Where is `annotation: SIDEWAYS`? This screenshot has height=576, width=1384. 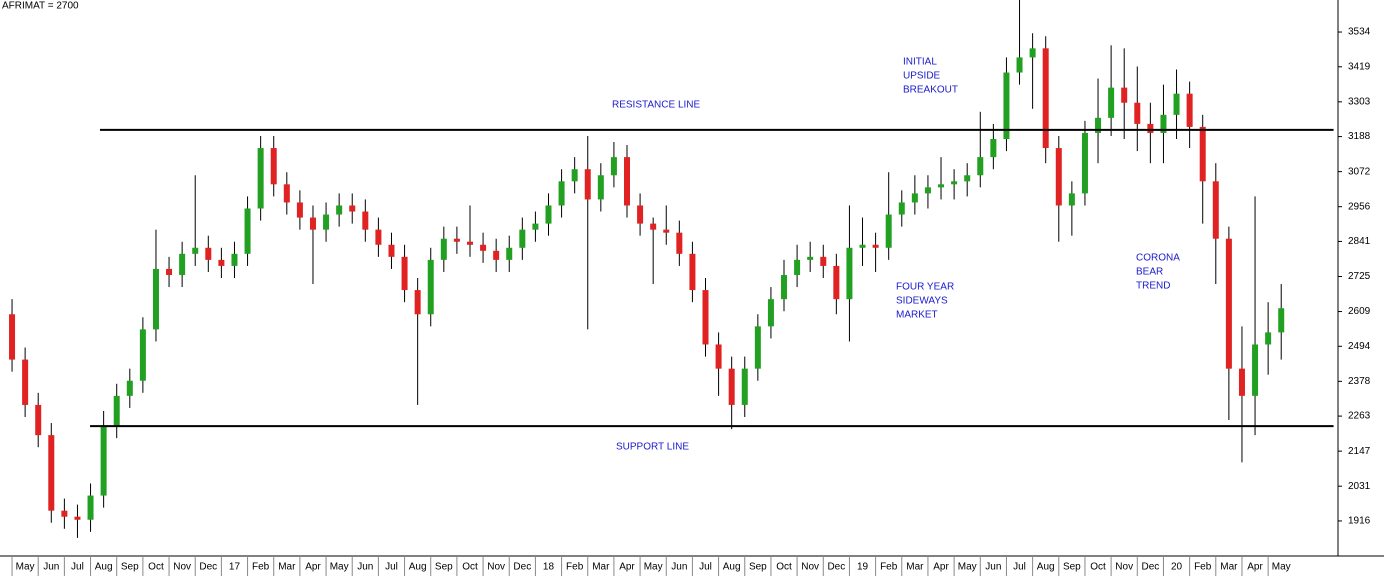 annotation: SIDEWAYS is located at coordinates (922, 301).